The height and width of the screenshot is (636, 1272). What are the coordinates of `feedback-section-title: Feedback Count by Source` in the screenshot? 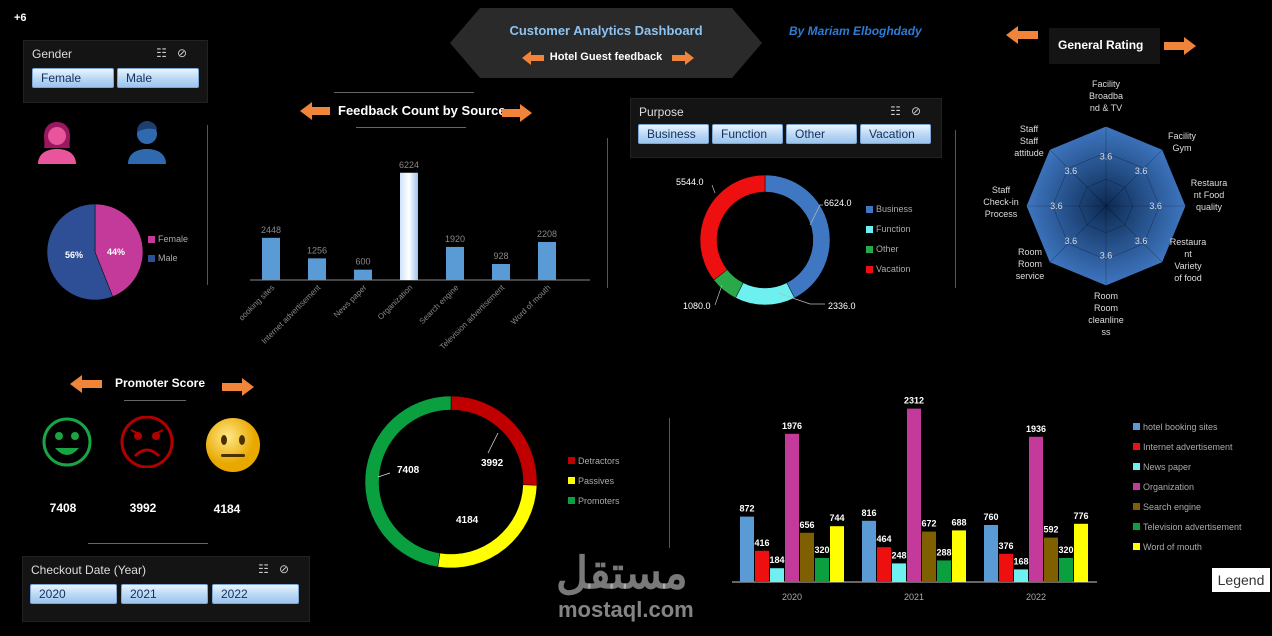 It's located at (422, 110).